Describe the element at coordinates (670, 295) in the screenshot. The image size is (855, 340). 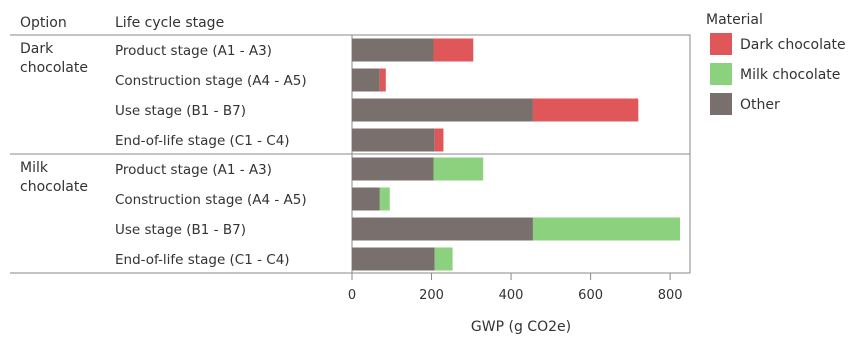
I see `x-tick-label: 800` at that location.